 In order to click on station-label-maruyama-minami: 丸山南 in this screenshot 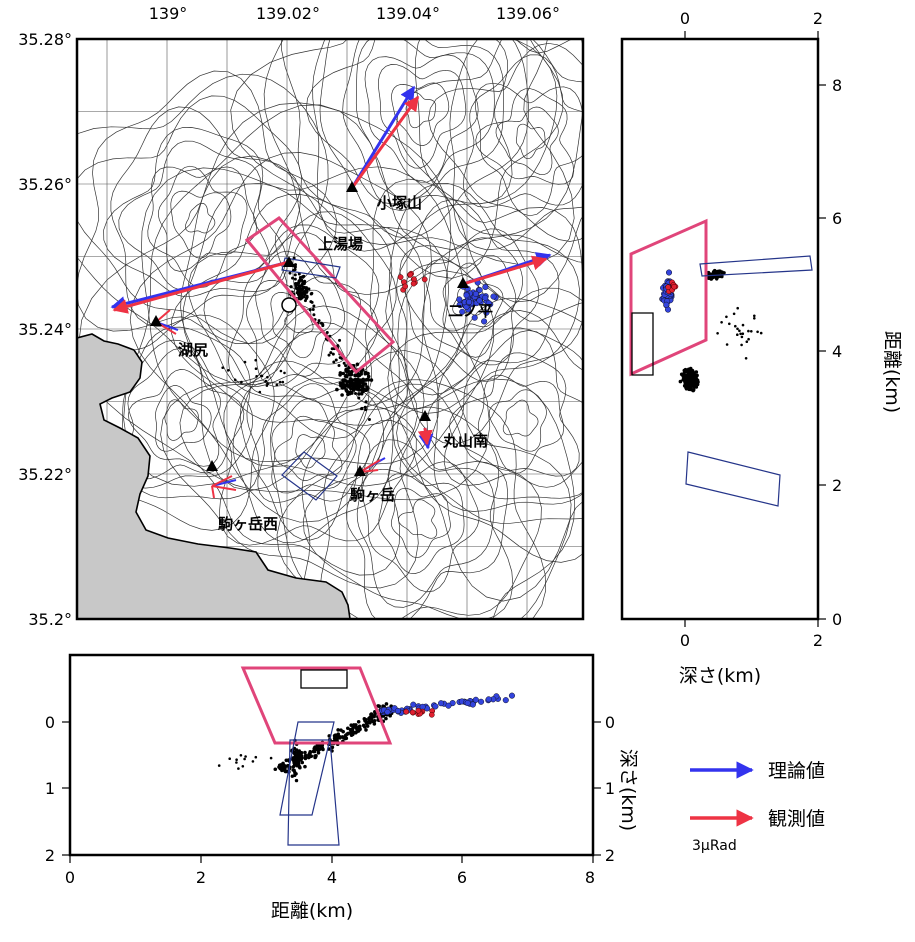, I will do `click(465, 441)`.